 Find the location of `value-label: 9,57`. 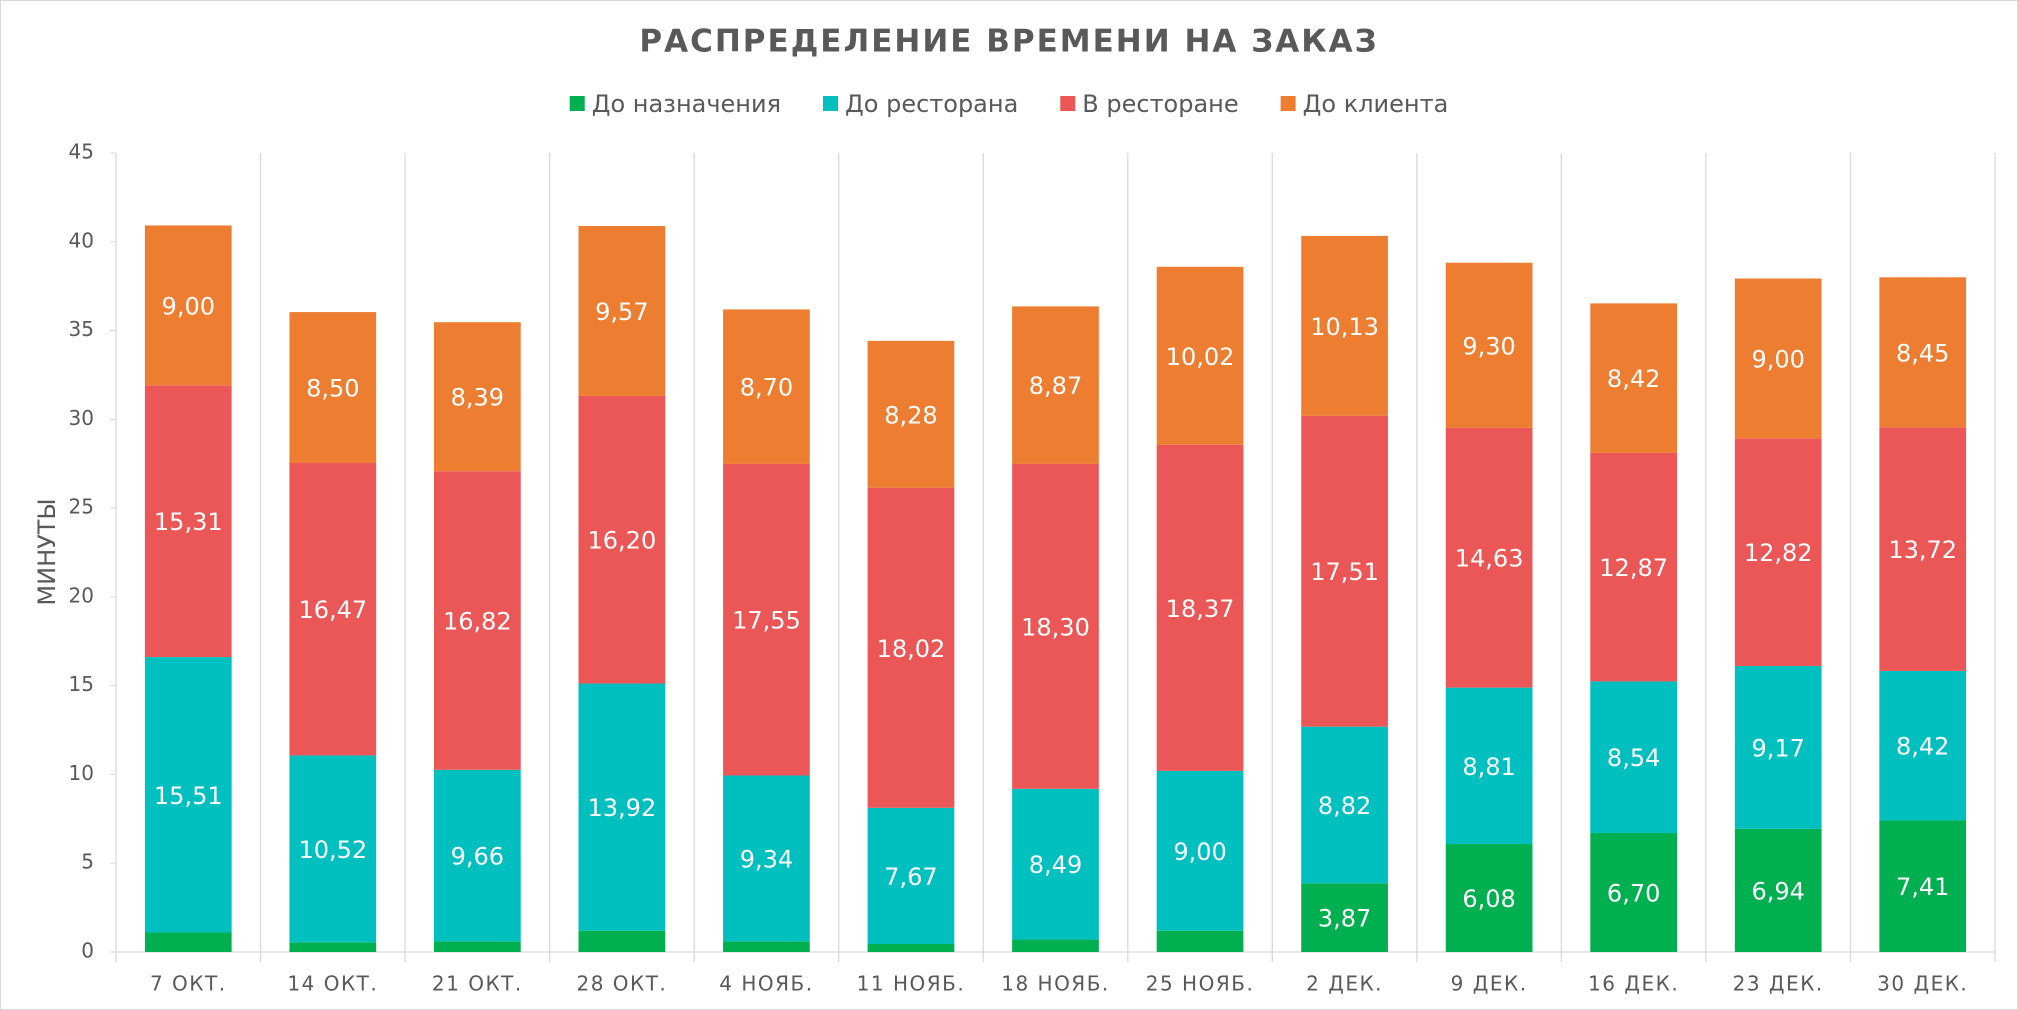

value-label: 9,57 is located at coordinates (621, 312).